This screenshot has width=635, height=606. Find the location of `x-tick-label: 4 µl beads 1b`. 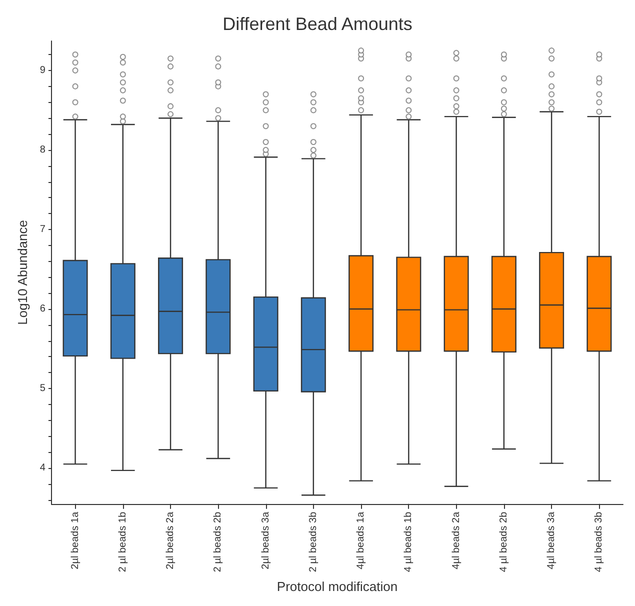

x-tick-label: 4 µl beads 1b is located at coordinates (408, 541).